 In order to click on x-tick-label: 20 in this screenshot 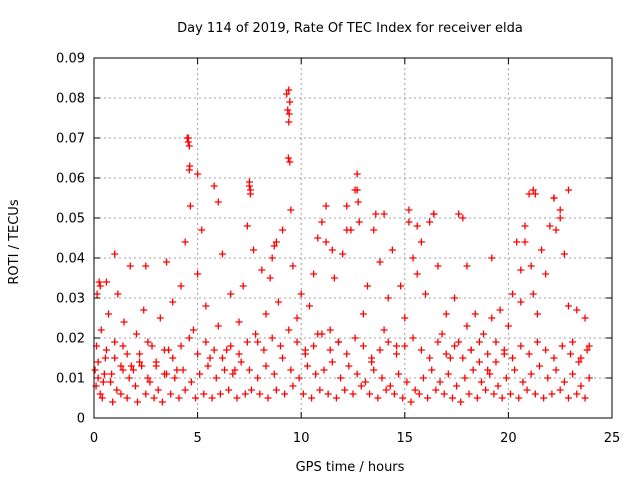, I will do `click(508, 438)`.